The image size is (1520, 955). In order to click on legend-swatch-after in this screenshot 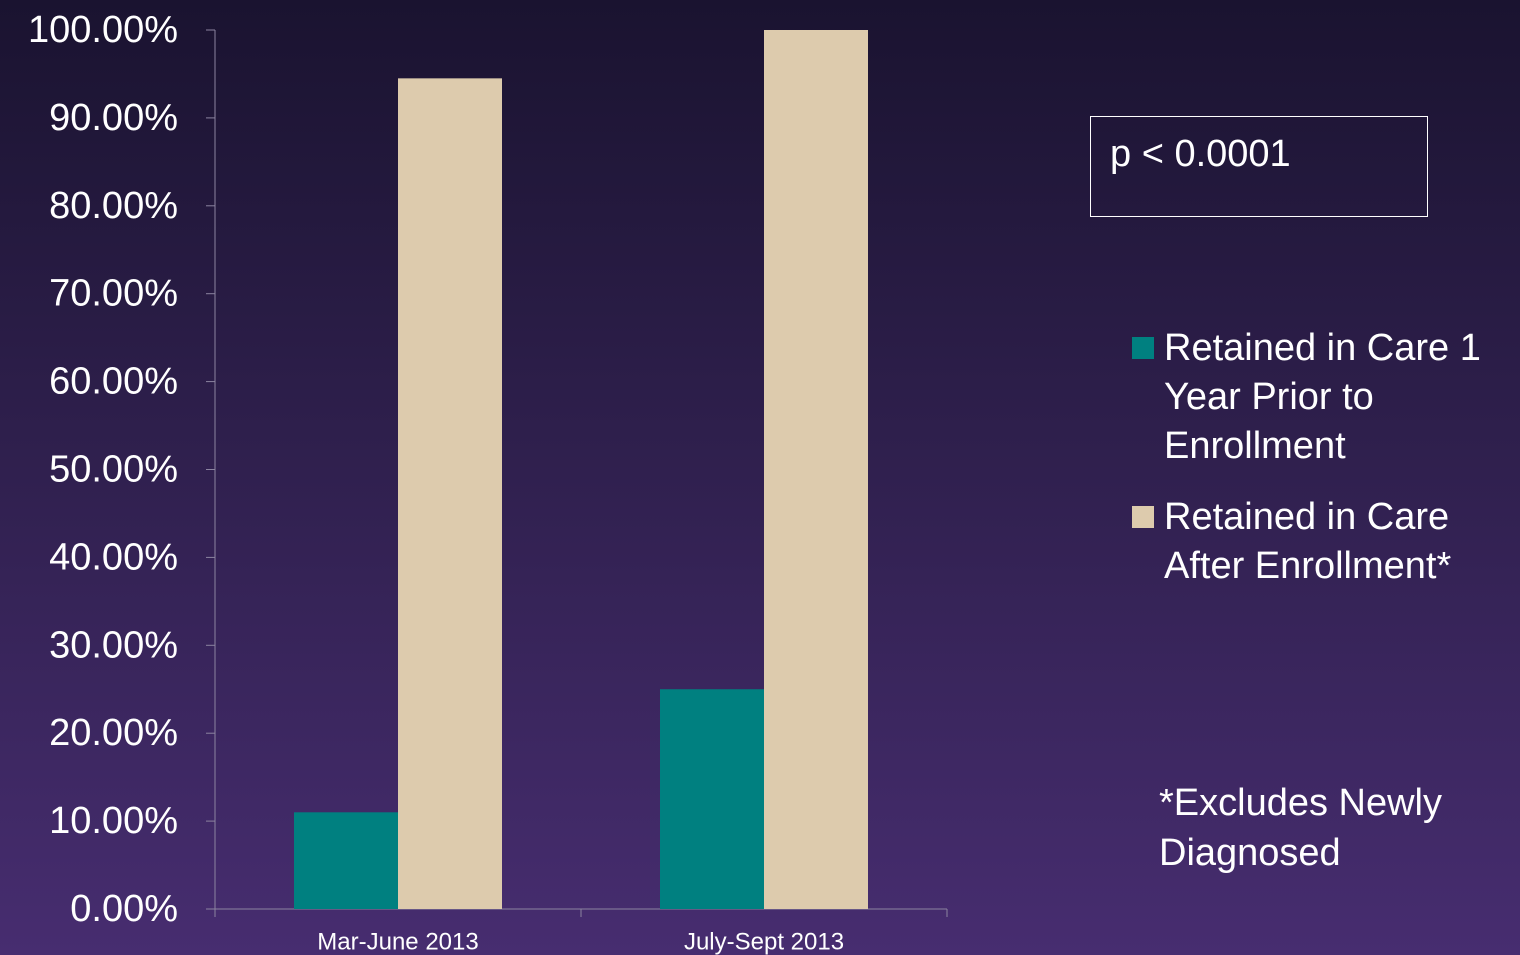, I will do `click(1143, 517)`.